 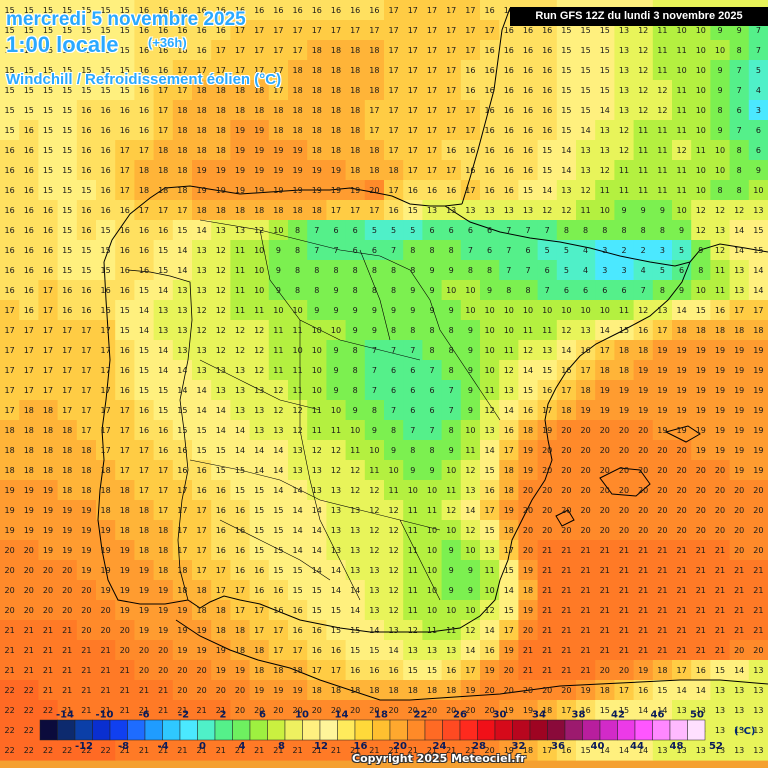 What do you see at coordinates (202, 390) in the screenshot?
I see `temperature-value: 14` at bounding box center [202, 390].